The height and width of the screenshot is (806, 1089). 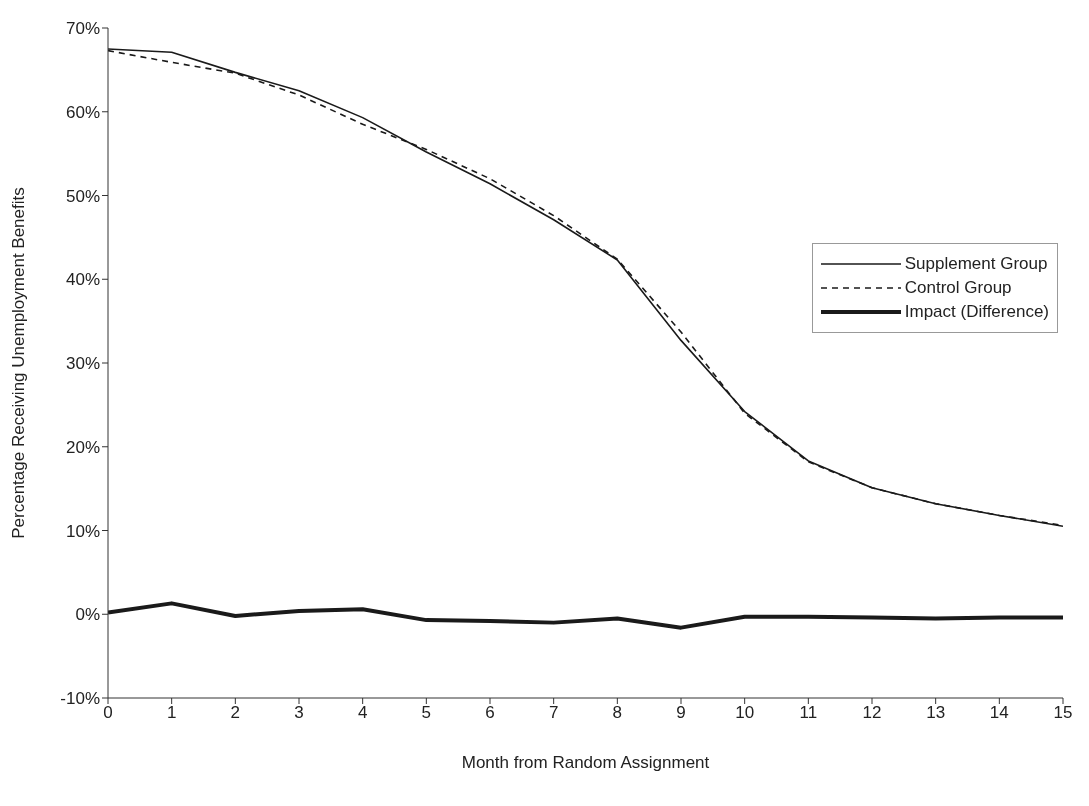 I want to click on legend-label: Control Group, so click(x=958, y=288).